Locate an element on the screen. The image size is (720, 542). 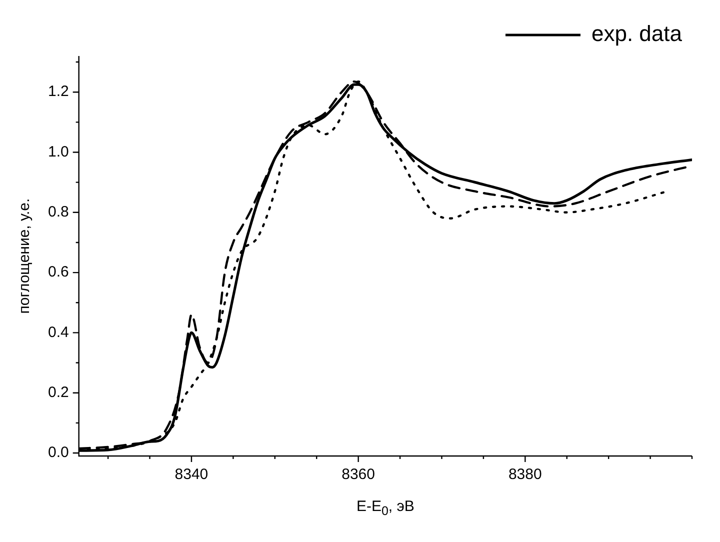
y-tick-label: 0.2 is located at coordinates (58, 392).